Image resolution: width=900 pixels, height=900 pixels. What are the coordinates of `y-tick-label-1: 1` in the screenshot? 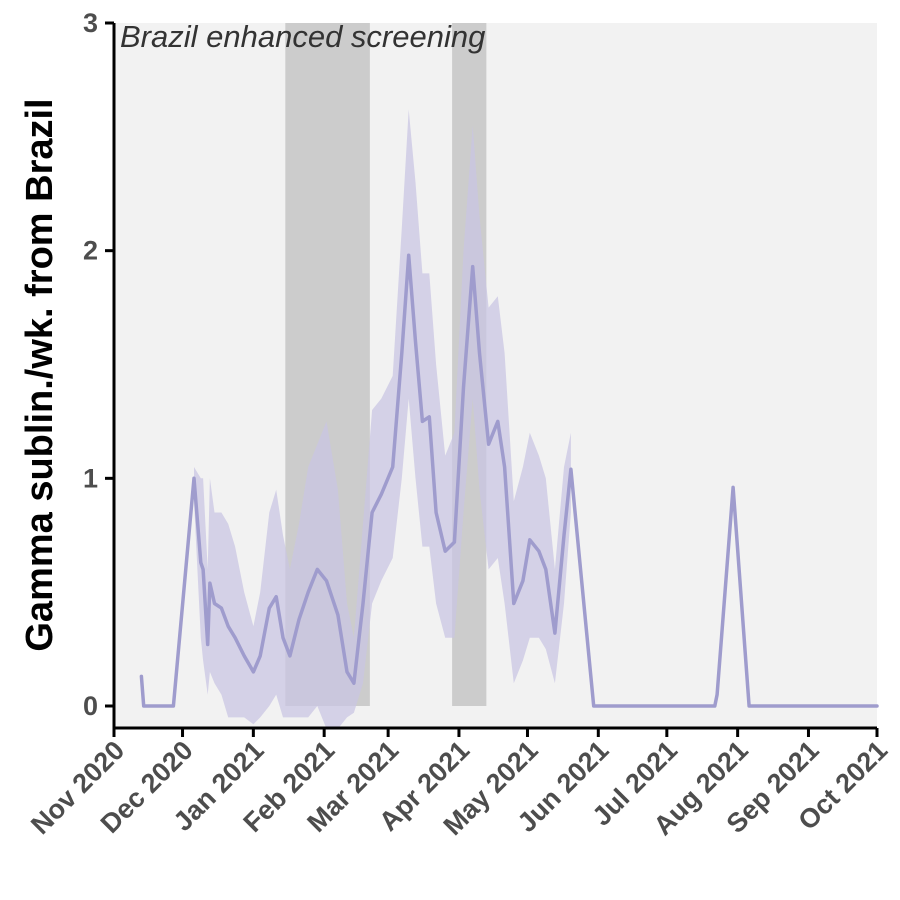 It's located at (90, 478).